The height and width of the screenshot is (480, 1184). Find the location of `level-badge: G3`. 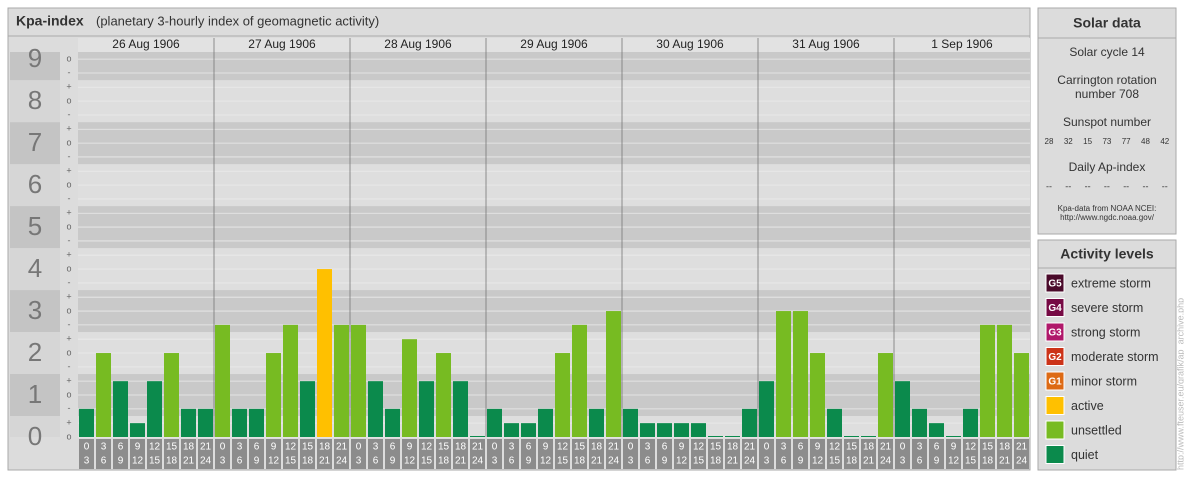

level-badge: G3 is located at coordinates (1055, 333).